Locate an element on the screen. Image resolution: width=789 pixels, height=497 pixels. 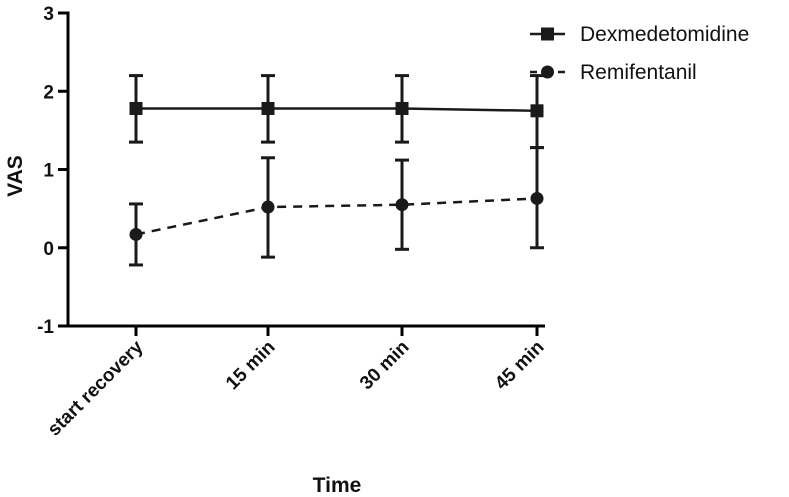
series-remifentanil is located at coordinates (336, 206).